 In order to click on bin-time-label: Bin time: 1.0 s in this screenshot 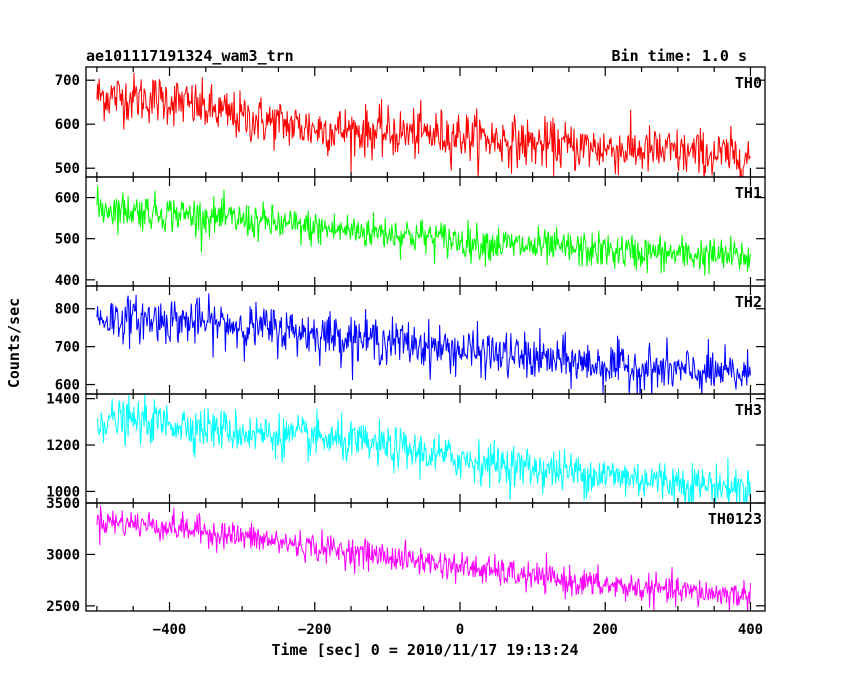, I will do `click(679, 56)`.